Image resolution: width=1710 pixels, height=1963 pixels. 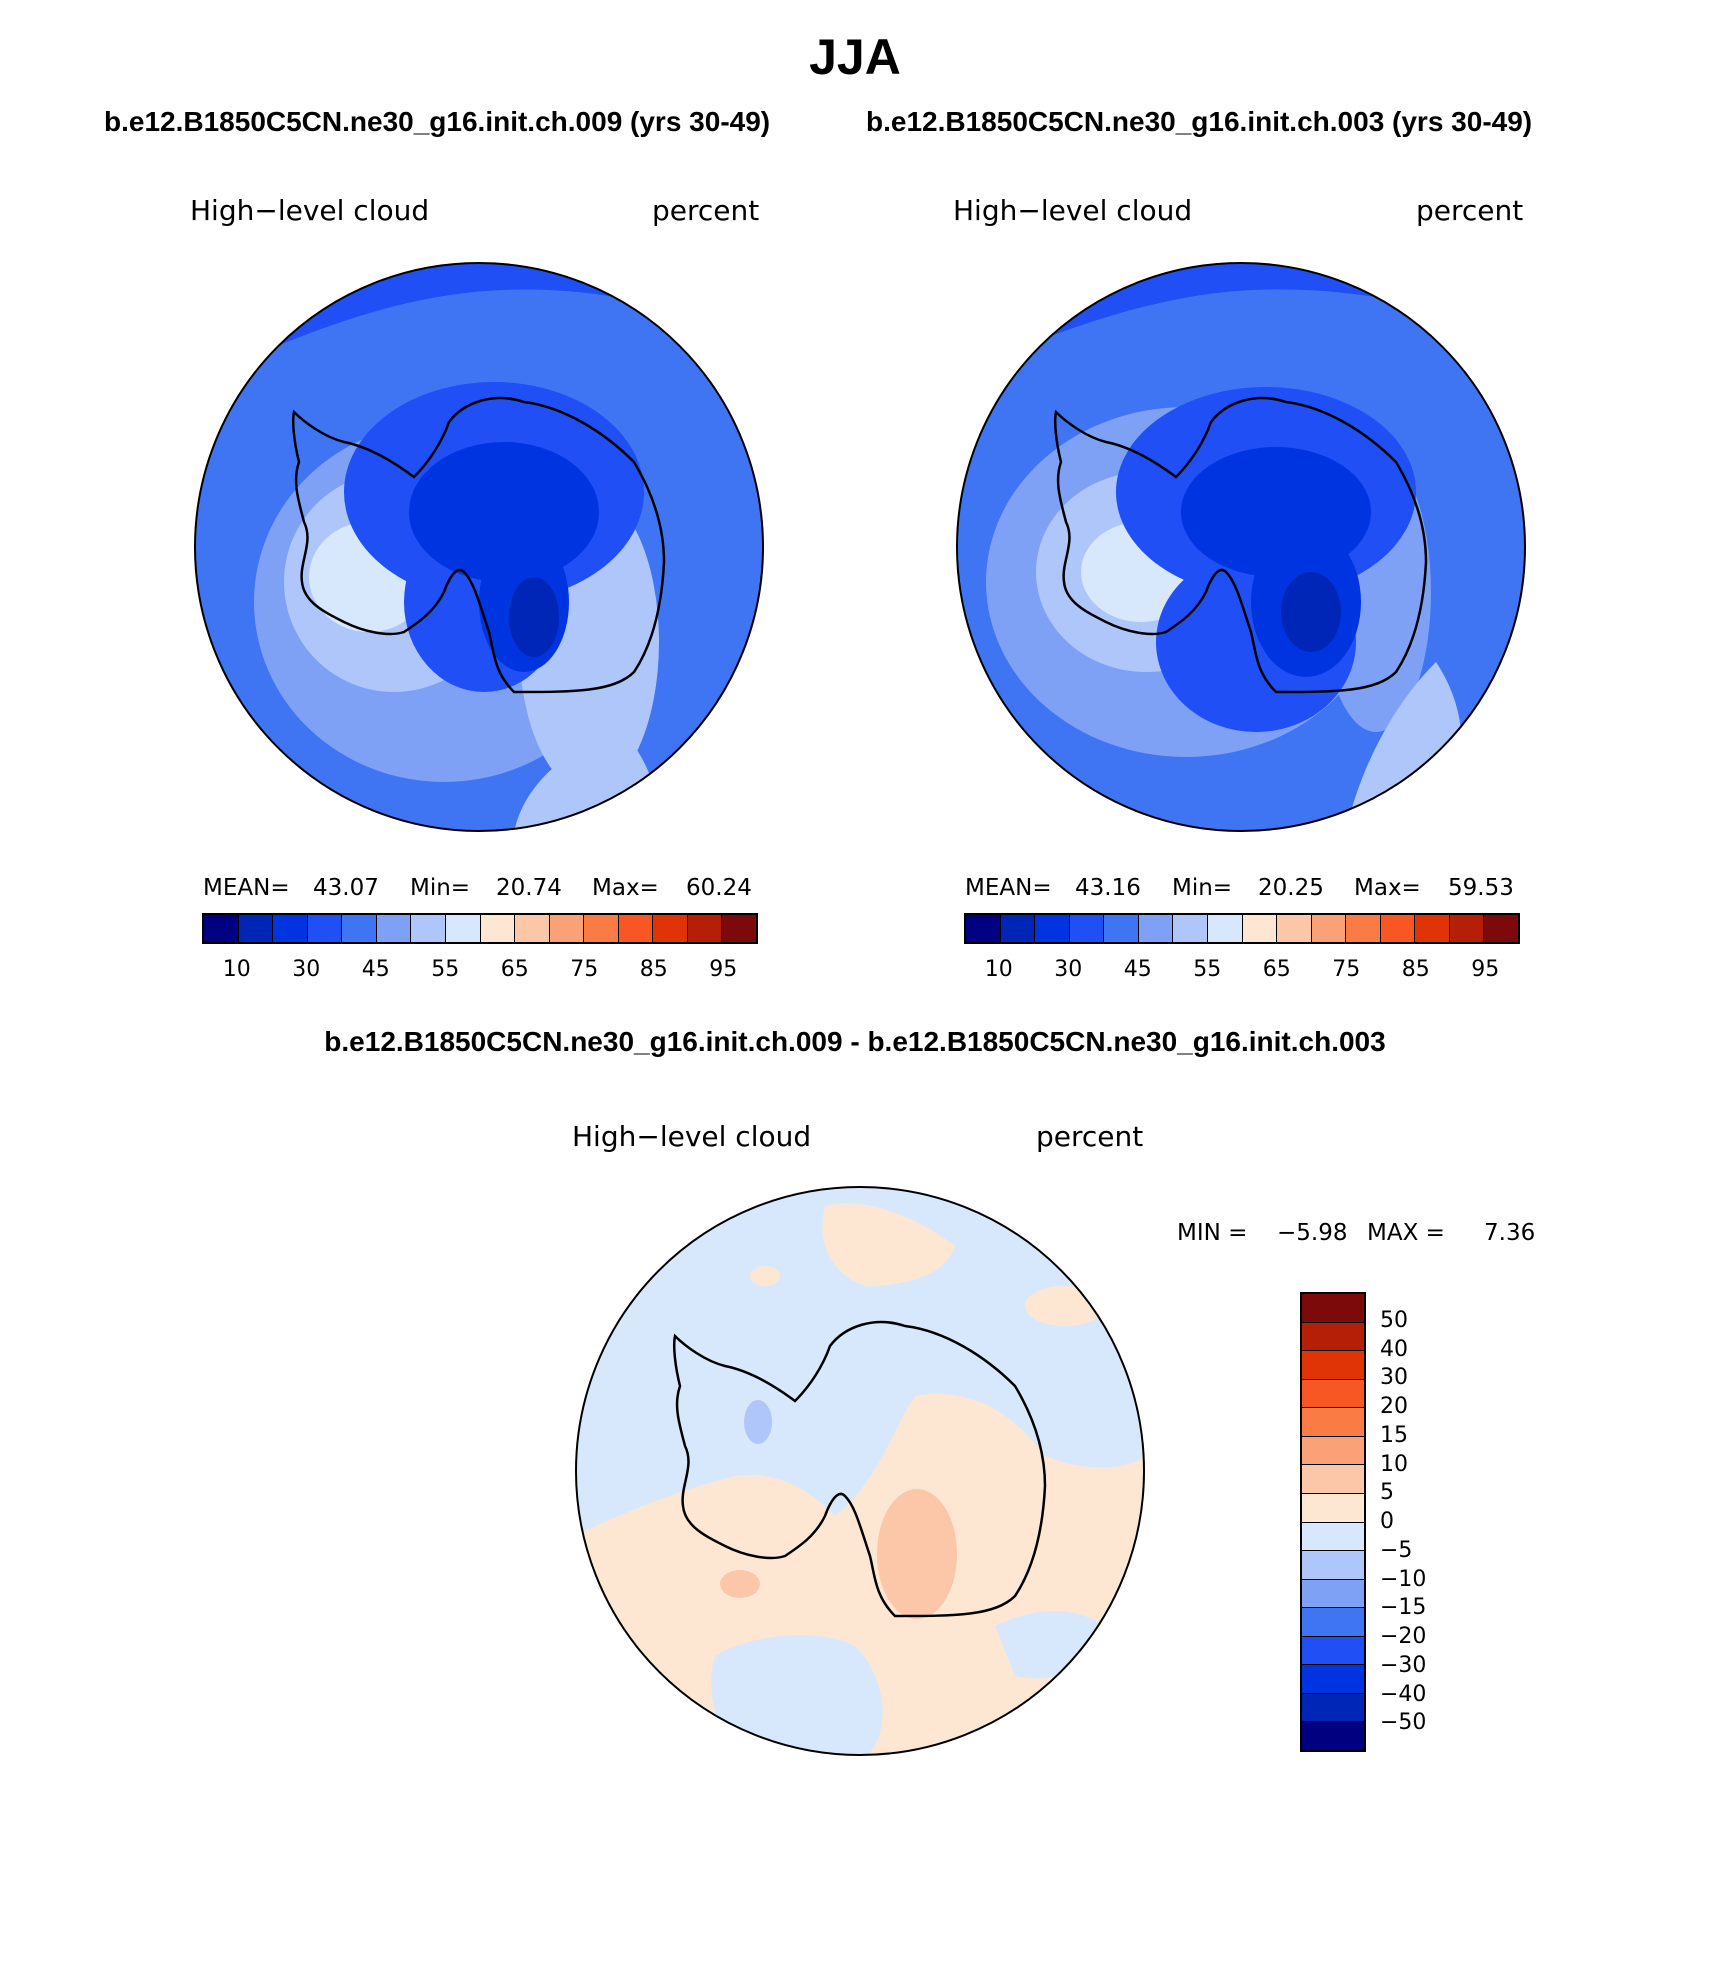 I want to click on difference-map-border, so click(x=860, y=1471).